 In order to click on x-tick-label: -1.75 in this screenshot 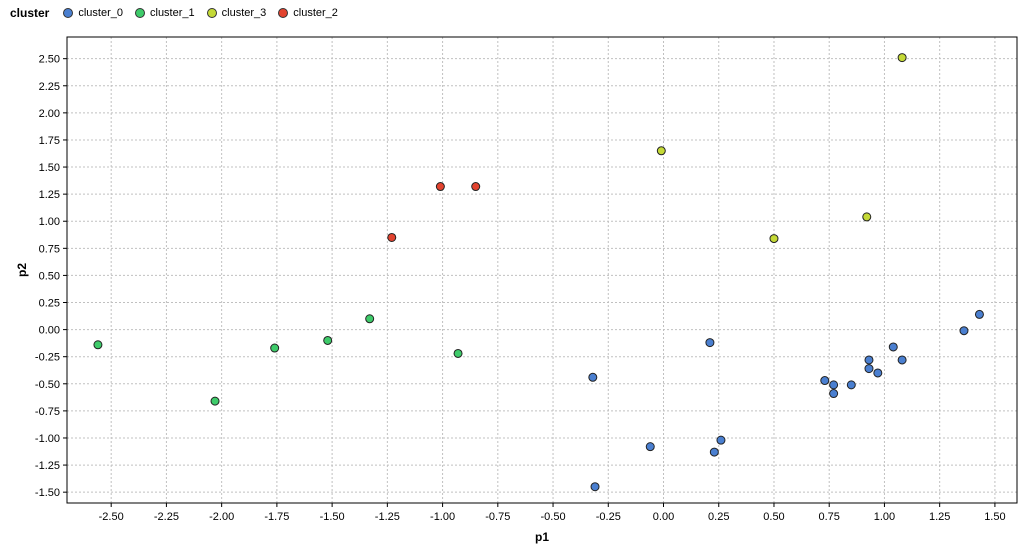, I will do `click(276, 517)`.